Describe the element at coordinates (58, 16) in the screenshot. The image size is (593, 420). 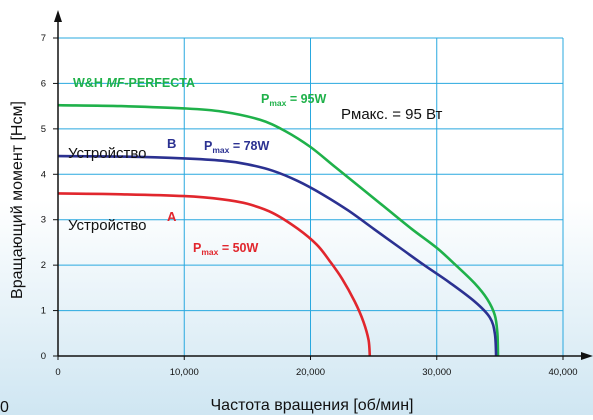
I see `y-axis-arrow-icon` at that location.